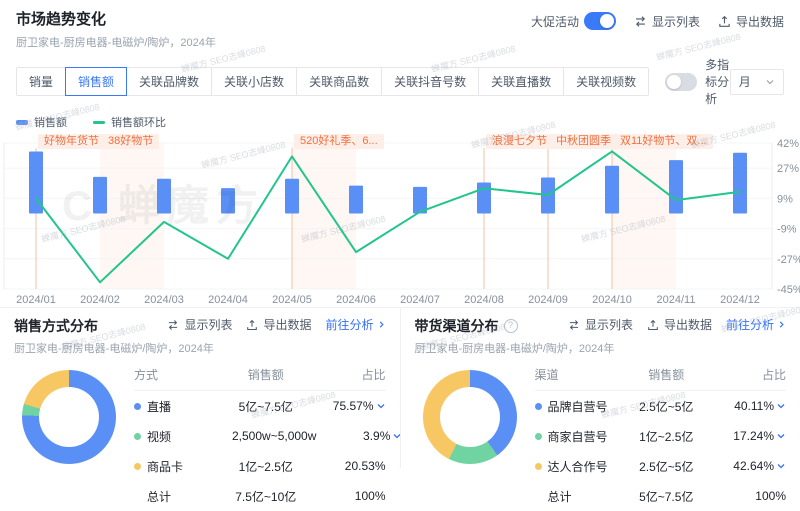 The image size is (800, 511). Describe the element at coordinates (674, 82) in the screenshot. I see `toggle-knob` at that location.